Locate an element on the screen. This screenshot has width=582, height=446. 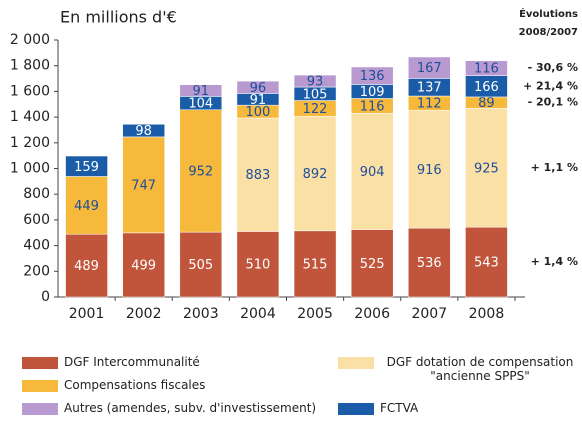
value-label: 137 is located at coordinates (429, 88).